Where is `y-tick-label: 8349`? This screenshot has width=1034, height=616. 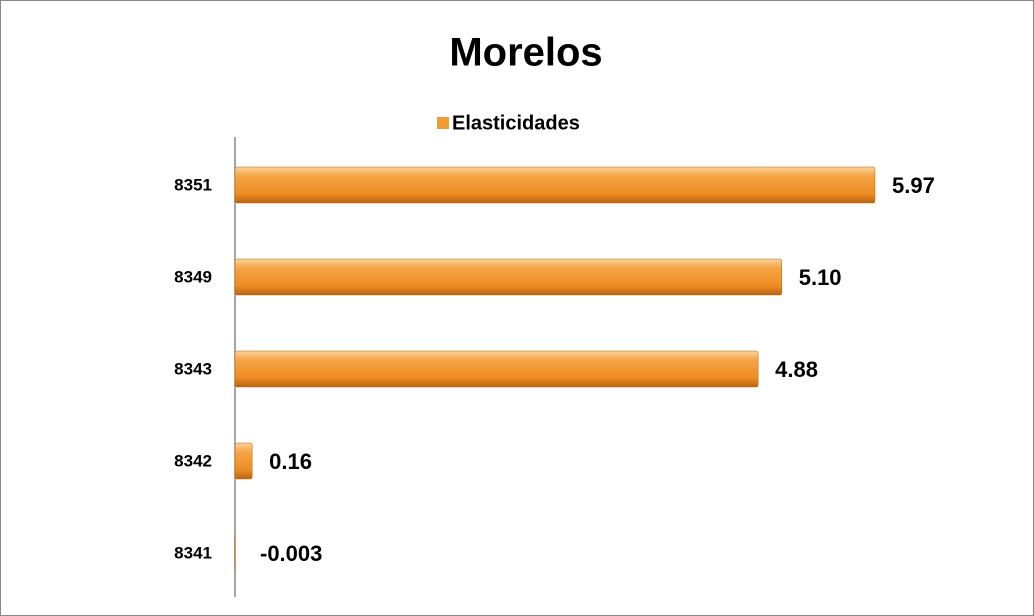 y-tick-label: 8349 is located at coordinates (193, 276).